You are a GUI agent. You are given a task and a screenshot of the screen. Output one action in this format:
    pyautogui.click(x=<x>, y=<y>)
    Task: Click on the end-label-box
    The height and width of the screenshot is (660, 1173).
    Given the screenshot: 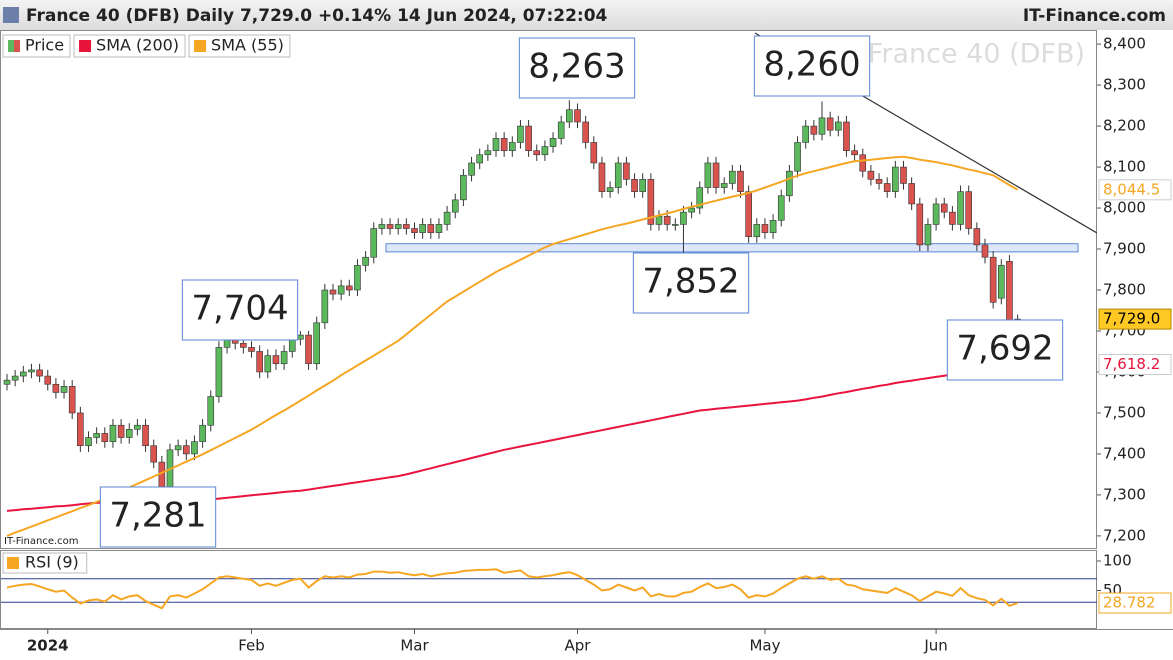 What is the action you would take?
    pyautogui.click(x=1135, y=603)
    